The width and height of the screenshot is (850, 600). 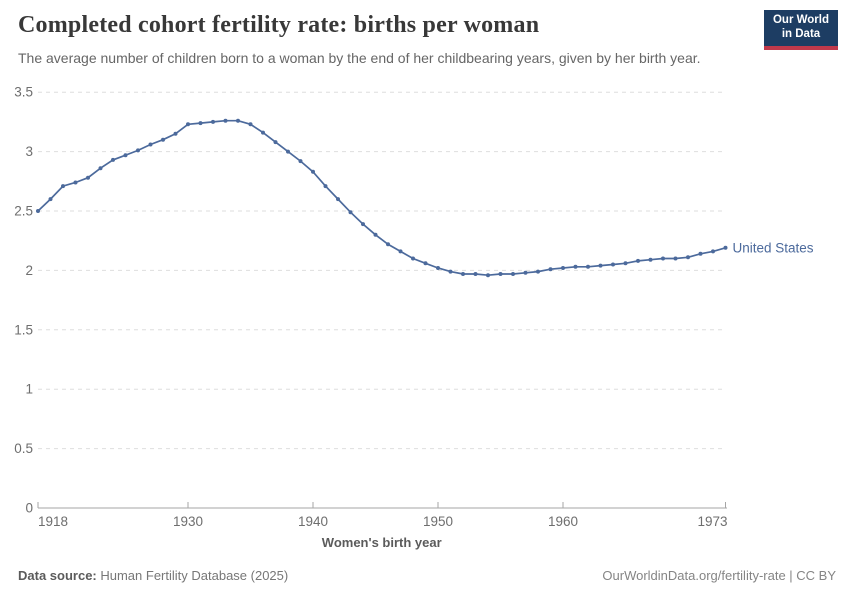 What do you see at coordinates (23, 300) in the screenshot?
I see `y-axis-labels: 0 0.5 1 1.5 2 2.5 3 3.5` at bounding box center [23, 300].